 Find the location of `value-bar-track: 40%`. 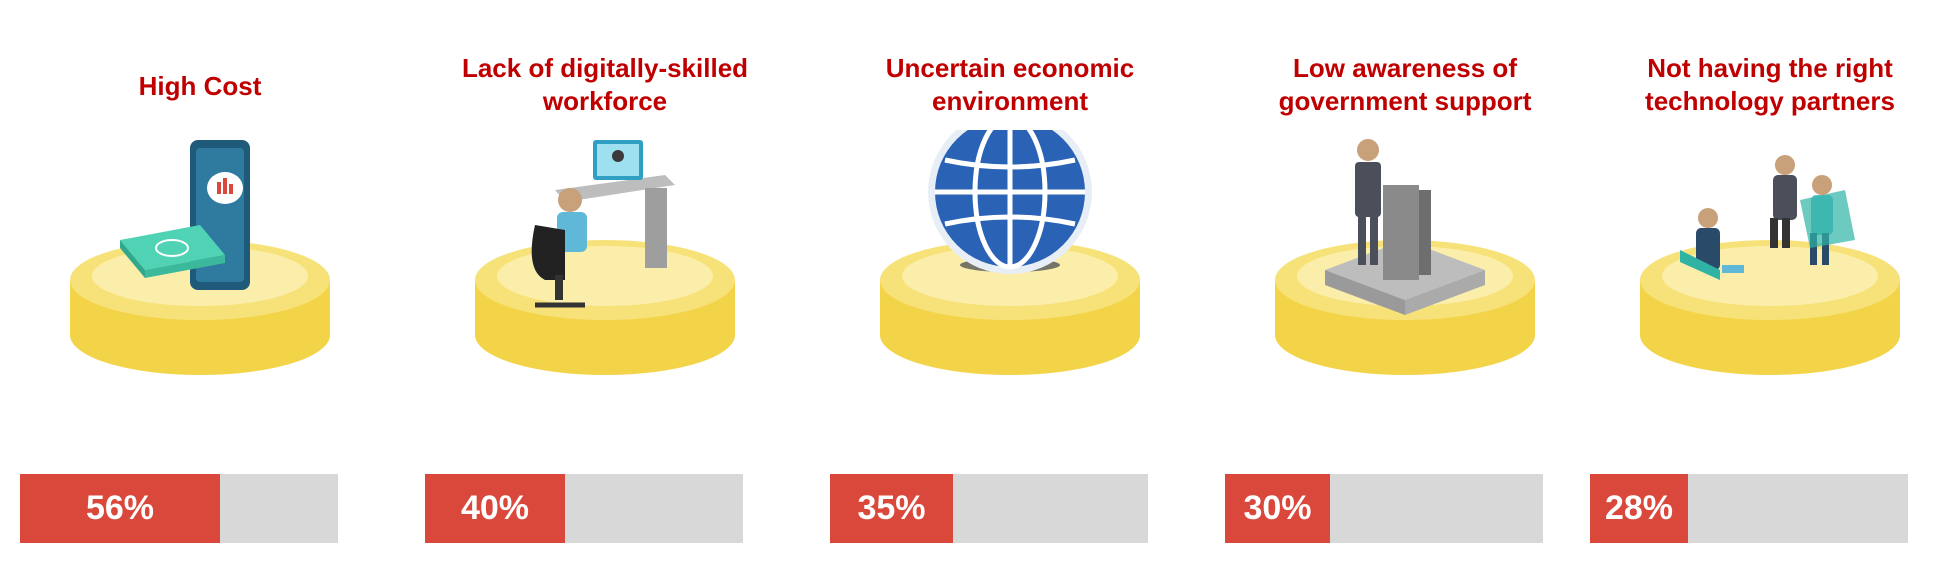

value-bar-track: 40% is located at coordinates (584, 508).